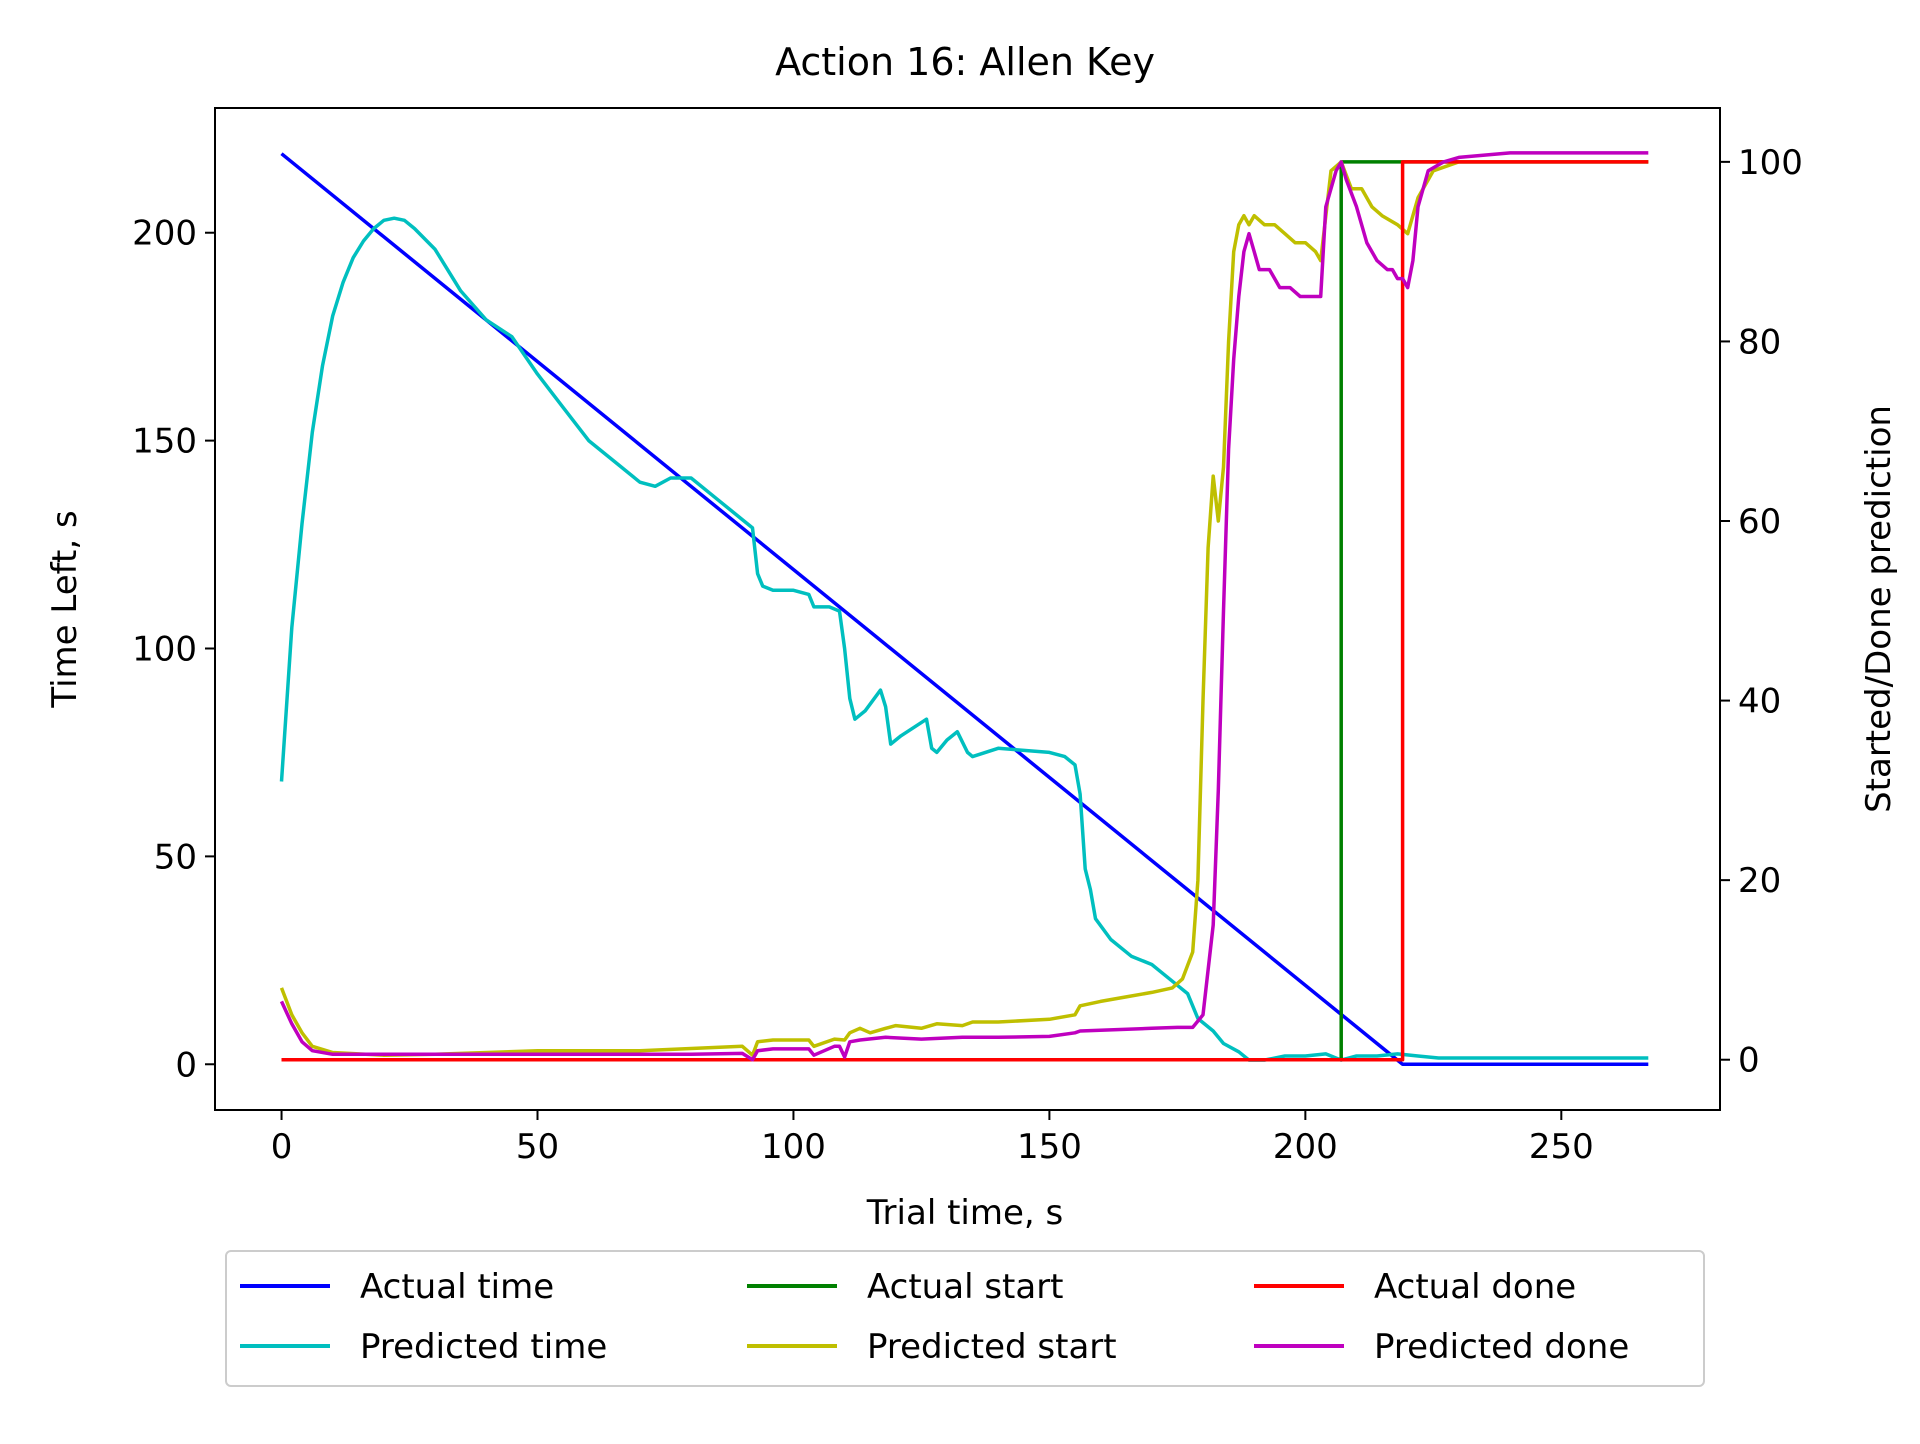 The image size is (1920, 1444). I want to click on x-tick-label: 50, so click(537, 1147).